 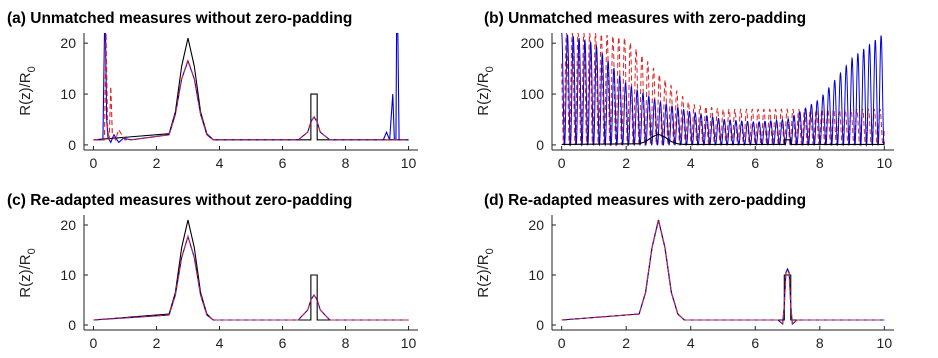 I want to click on panel-c-ylabel: R(z)/R0, so click(x=27, y=272).